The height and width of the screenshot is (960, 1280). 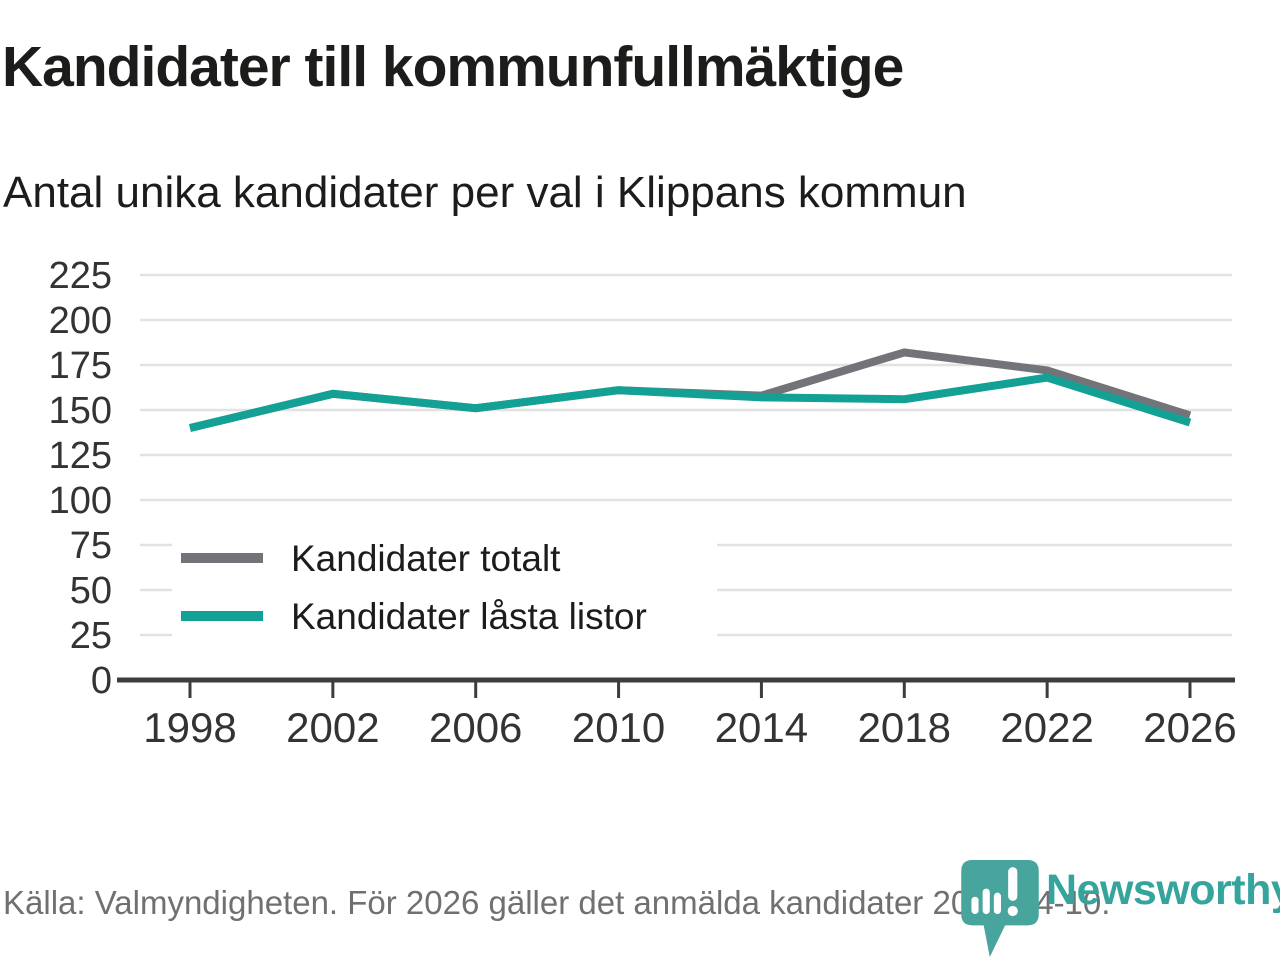 I want to click on x-axis-tick-label: 2014, so click(x=761, y=727).